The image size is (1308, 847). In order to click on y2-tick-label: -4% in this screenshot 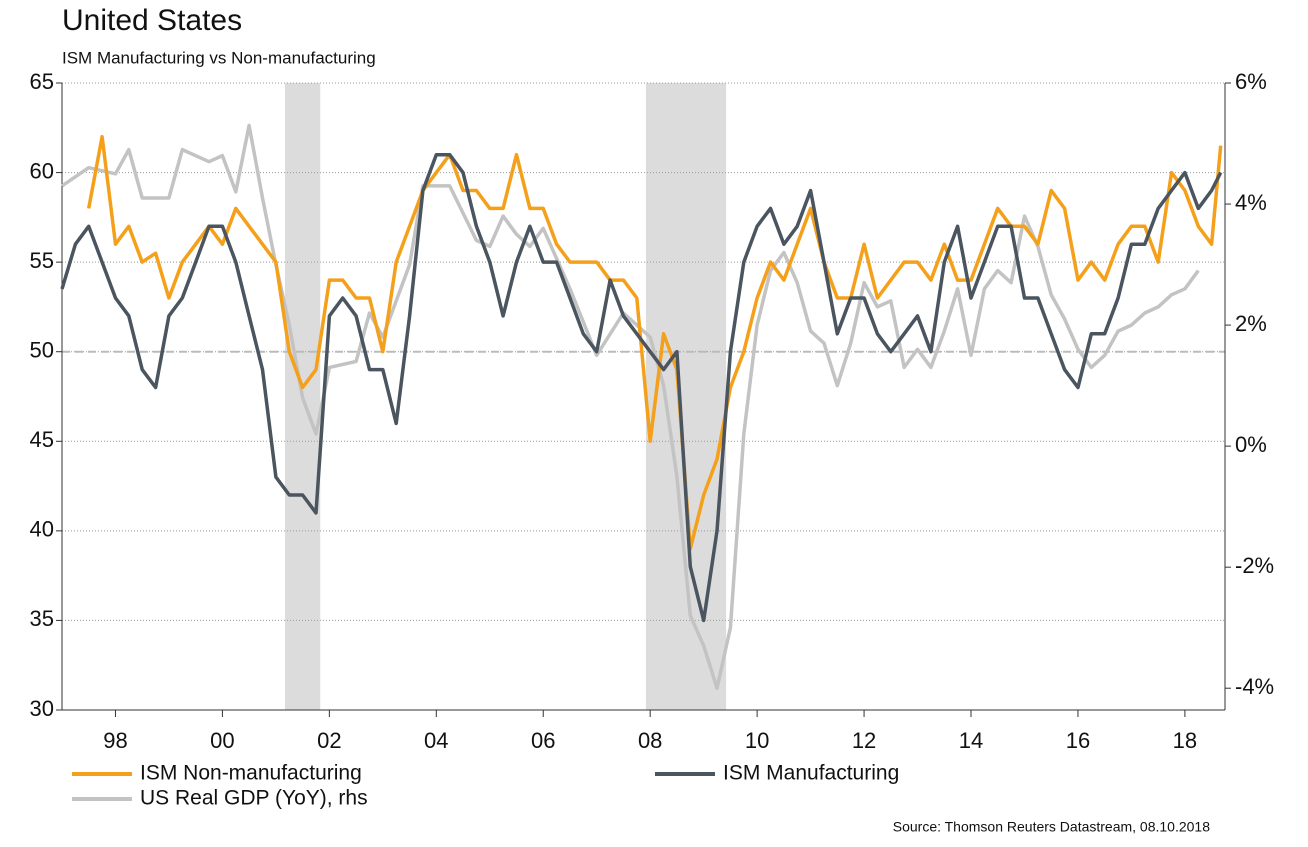, I will do `click(1254, 686)`.